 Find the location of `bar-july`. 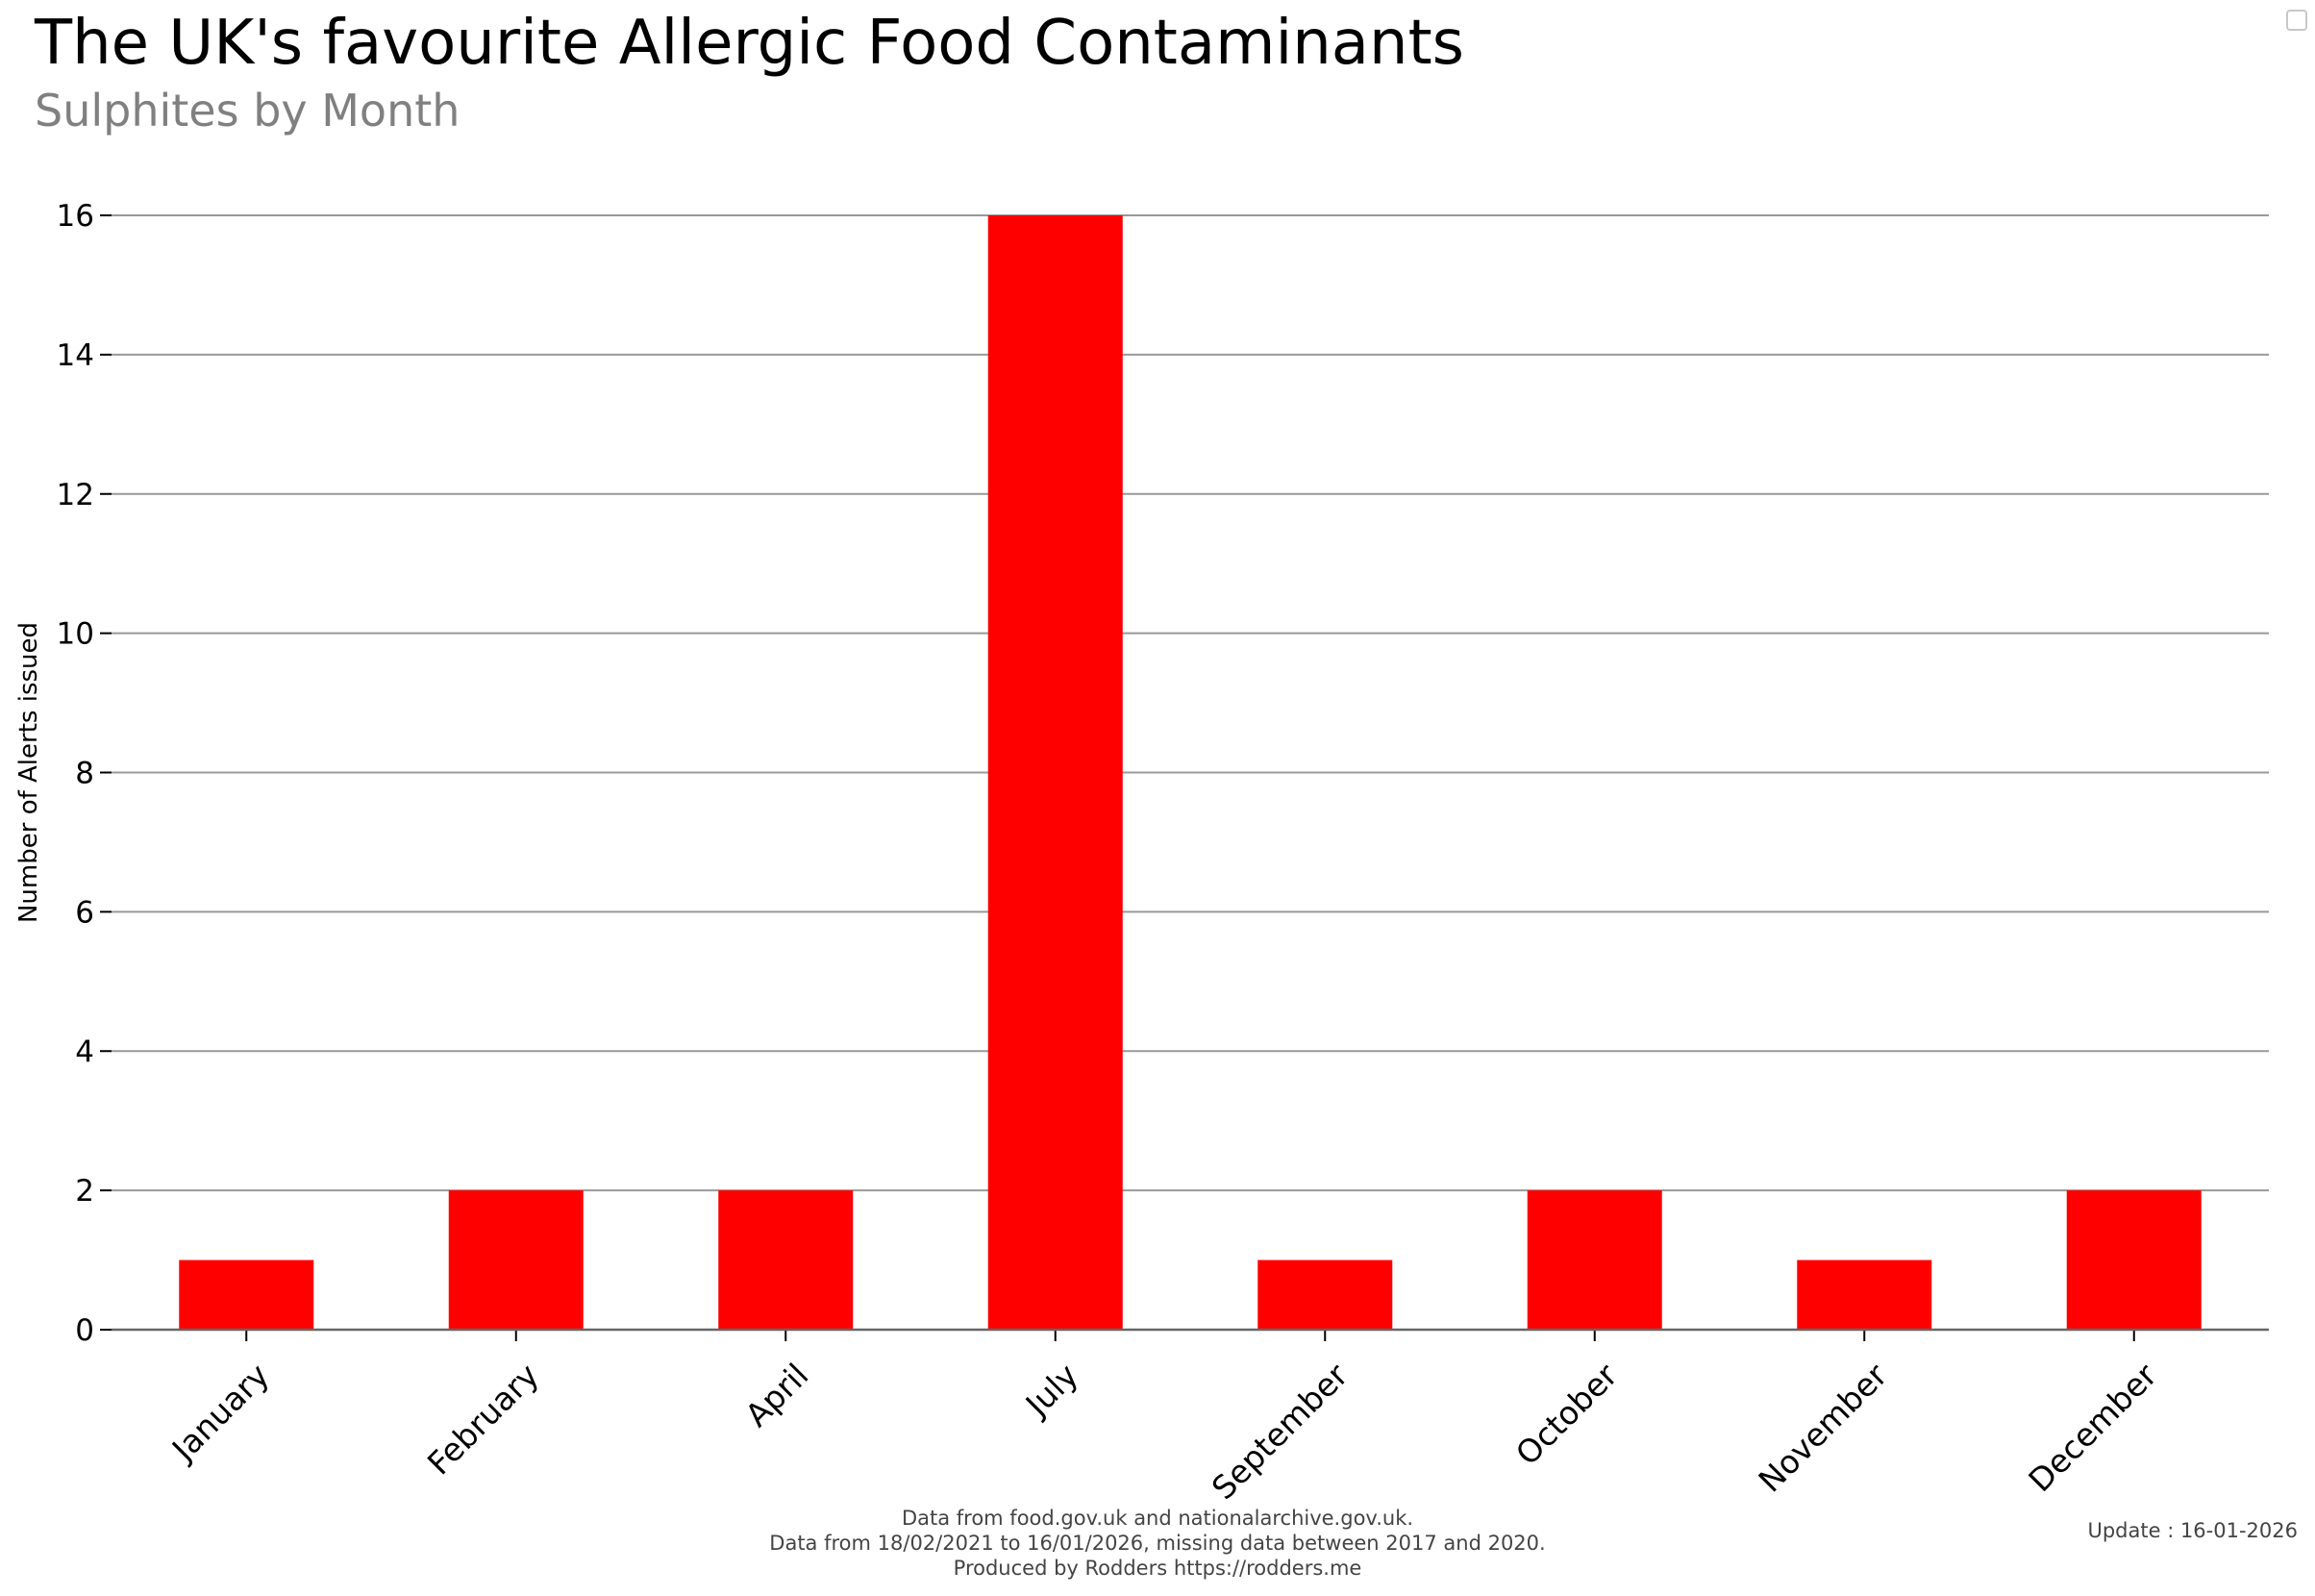

bar-july is located at coordinates (1055, 772).